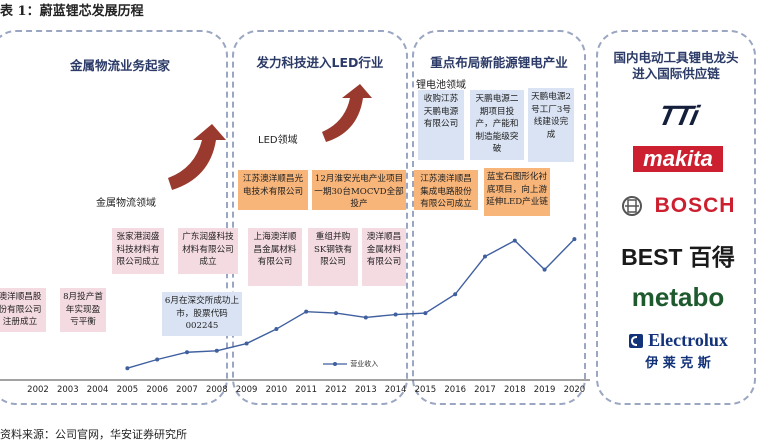 The image size is (760, 444). Describe the element at coordinates (68, 390) in the screenshot. I see `x-tick-label: 2003` at that location.